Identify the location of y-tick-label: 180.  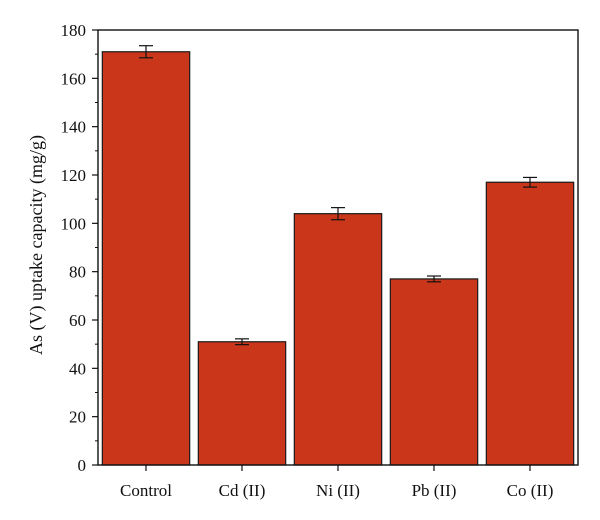
(74, 30).